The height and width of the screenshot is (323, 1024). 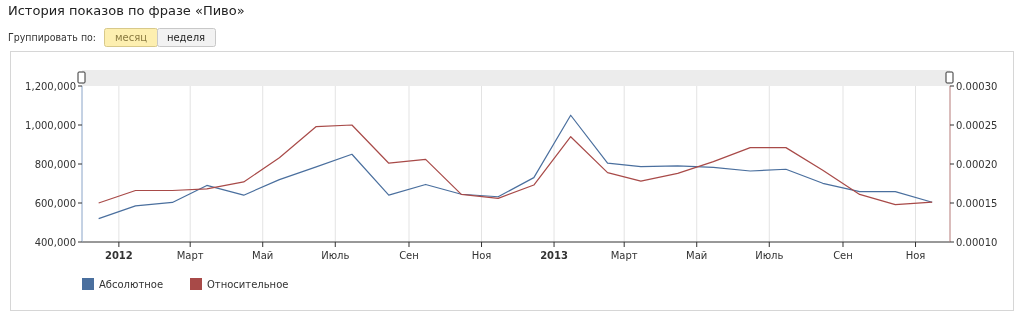 What do you see at coordinates (55, 242) in the screenshot?
I see `y-tick-label: 400,000` at bounding box center [55, 242].